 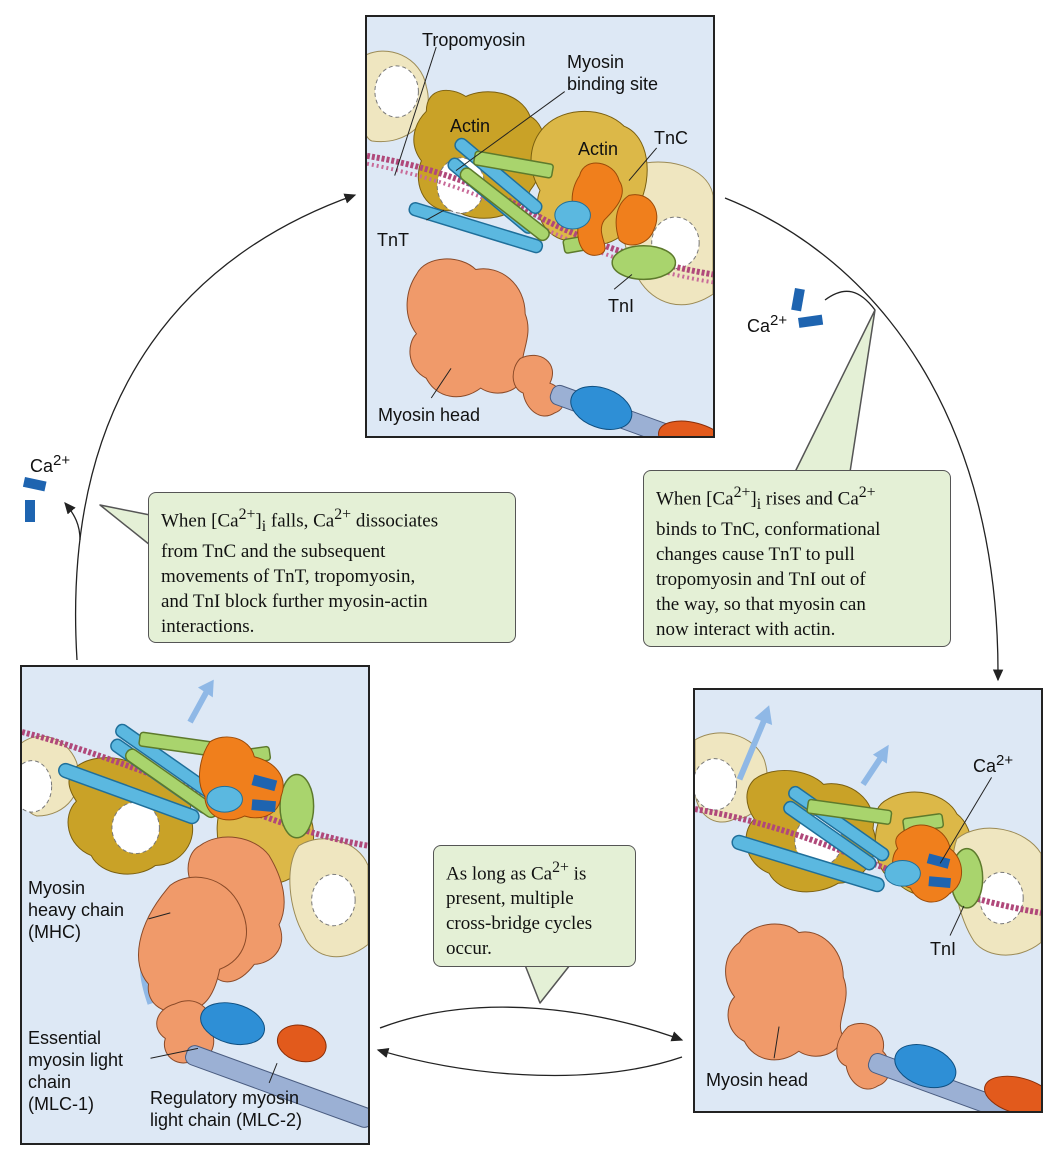 I want to click on free-calcium-left, so click(x=34, y=499).